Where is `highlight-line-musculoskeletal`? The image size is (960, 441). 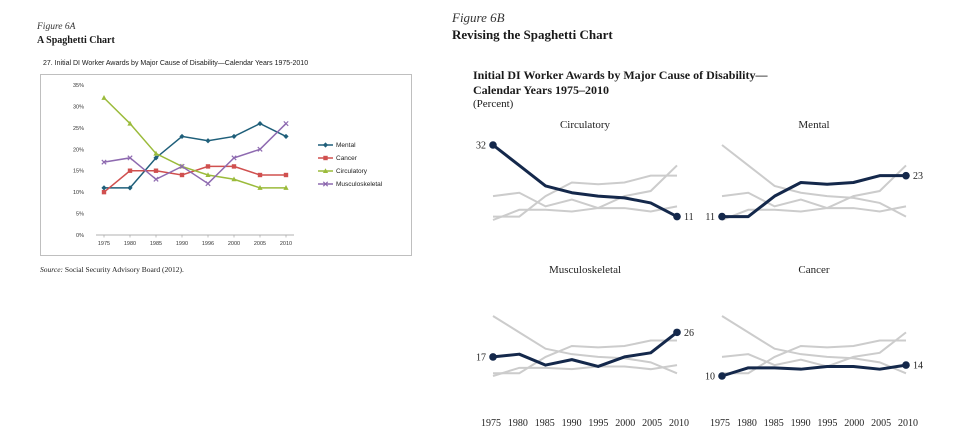 highlight-line-musculoskeletal is located at coordinates (585, 349).